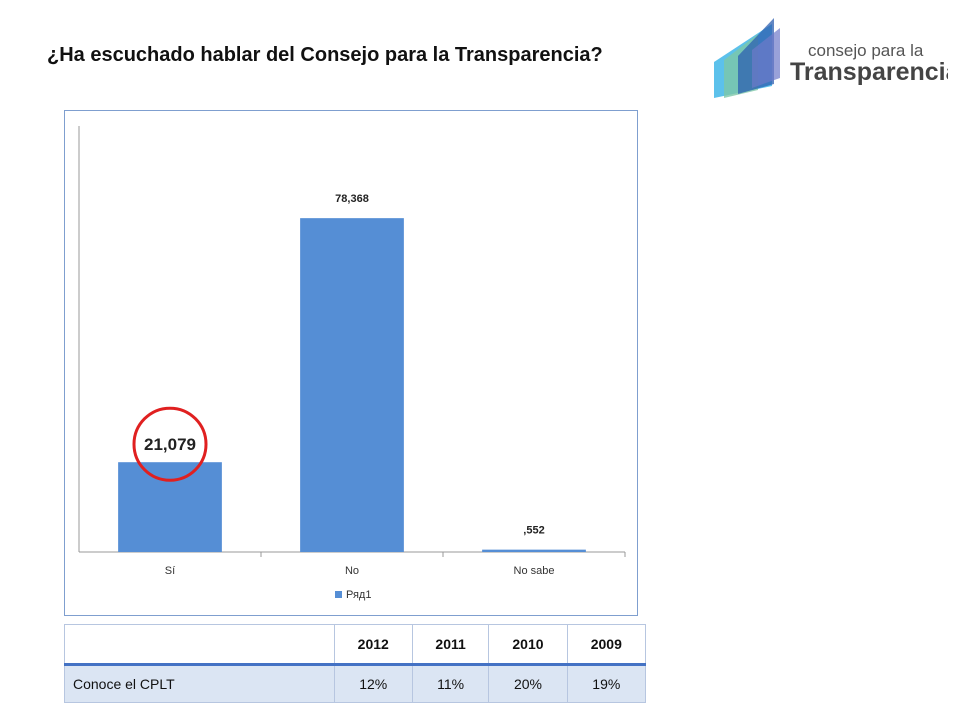 Image resolution: width=960 pixels, height=720 pixels. I want to click on table-cell: 19%, so click(606, 683).